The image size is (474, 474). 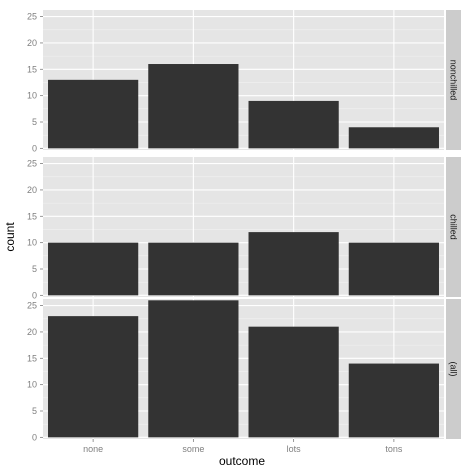 What do you see at coordinates (93, 449) in the screenshot?
I see `x-tick-label: none` at bounding box center [93, 449].